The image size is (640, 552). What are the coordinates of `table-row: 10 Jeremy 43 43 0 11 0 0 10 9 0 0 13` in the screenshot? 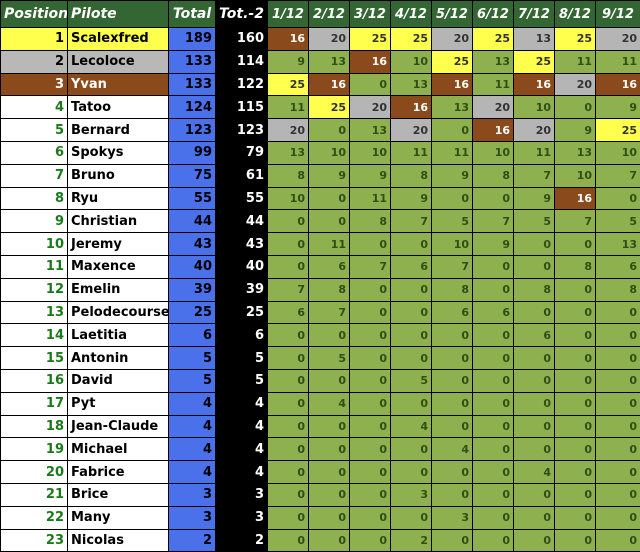 It's located at (320, 244).